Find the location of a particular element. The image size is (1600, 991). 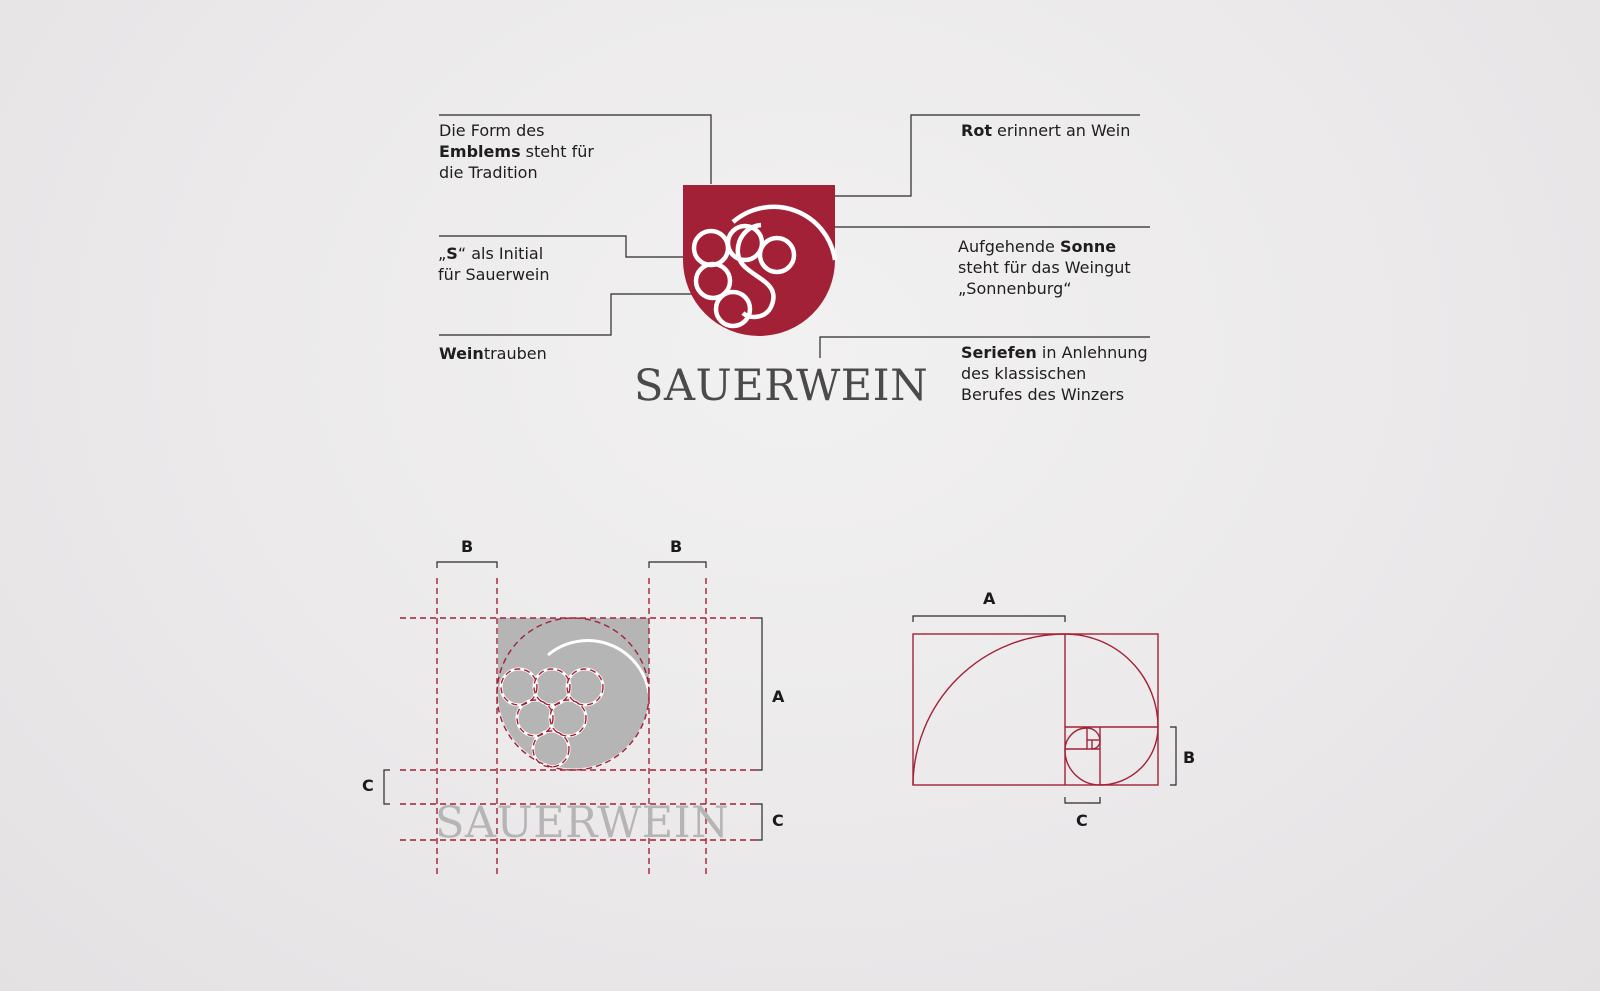

golden-label-a: A is located at coordinates (989, 598).